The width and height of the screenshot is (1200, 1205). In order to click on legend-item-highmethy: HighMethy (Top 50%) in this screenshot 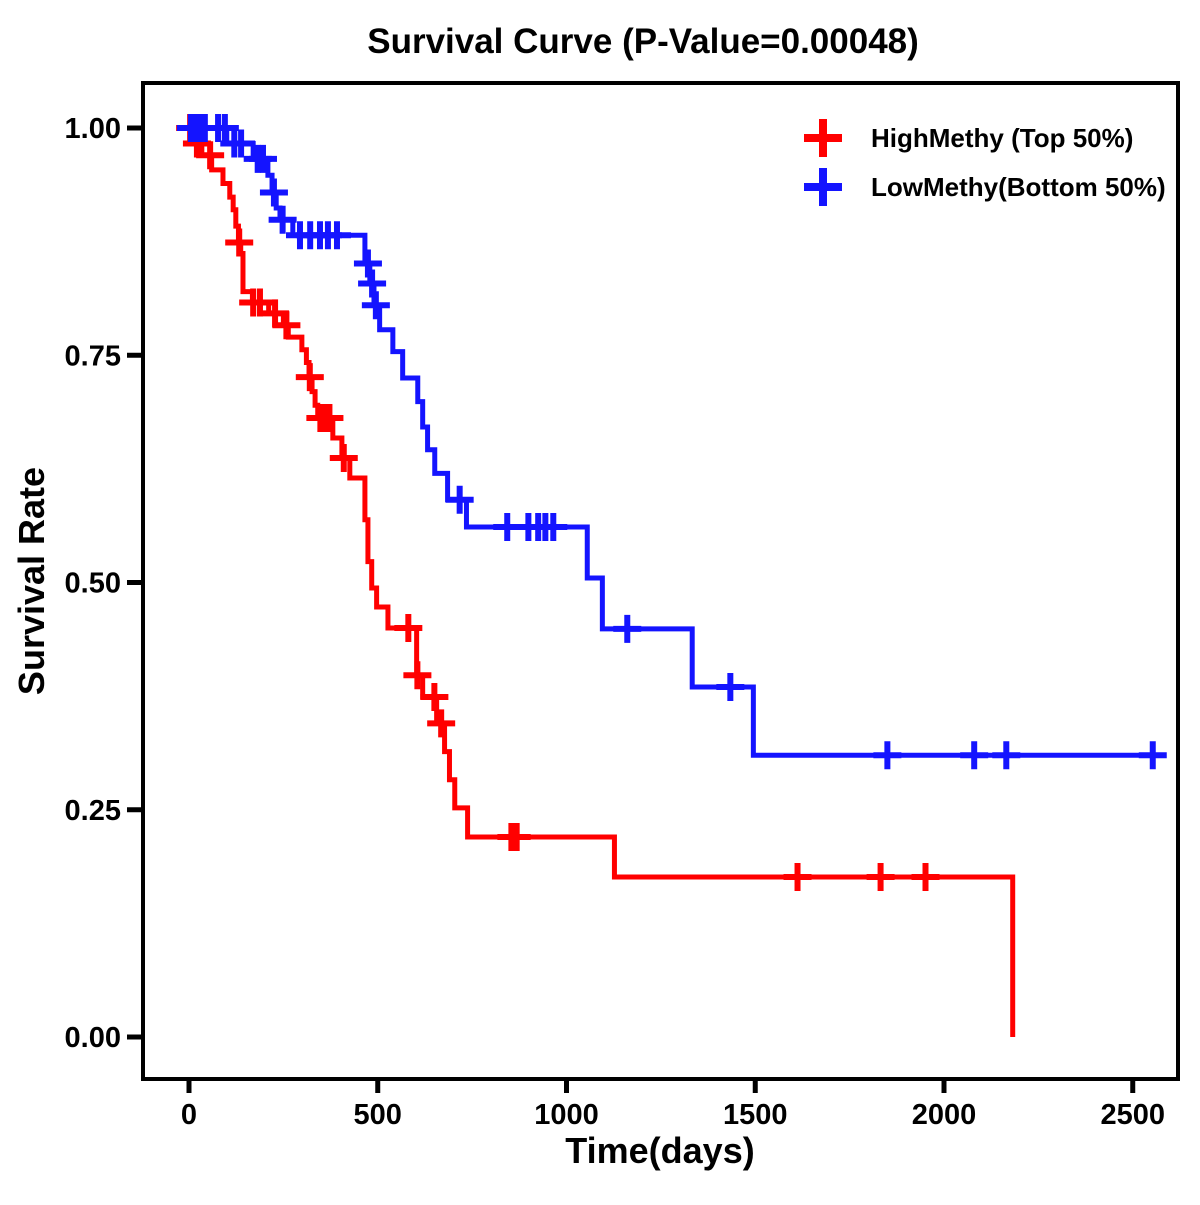, I will do `click(968, 138)`.